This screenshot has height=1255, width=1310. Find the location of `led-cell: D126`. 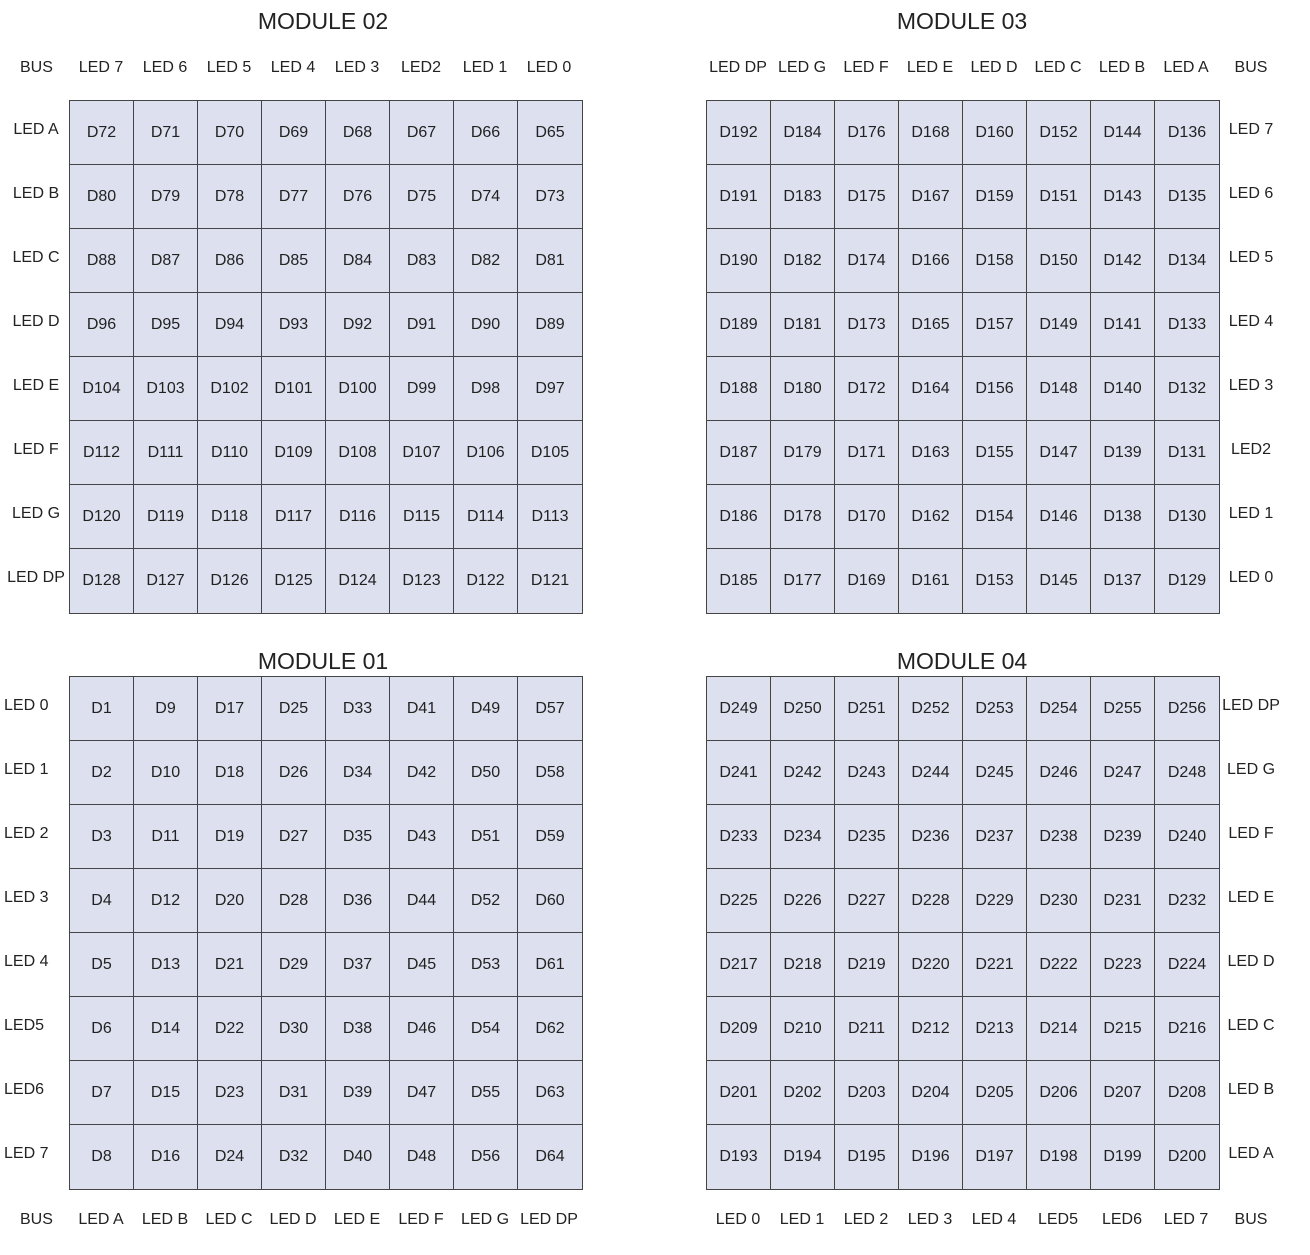

led-cell: D126 is located at coordinates (230, 581).